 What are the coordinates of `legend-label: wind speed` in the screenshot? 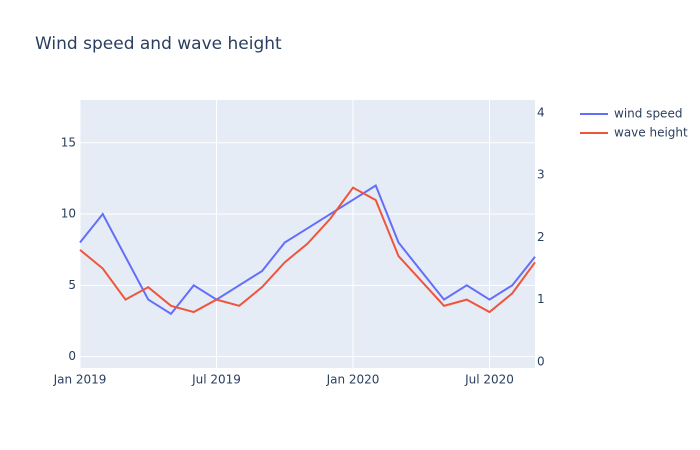 It's located at (648, 114).